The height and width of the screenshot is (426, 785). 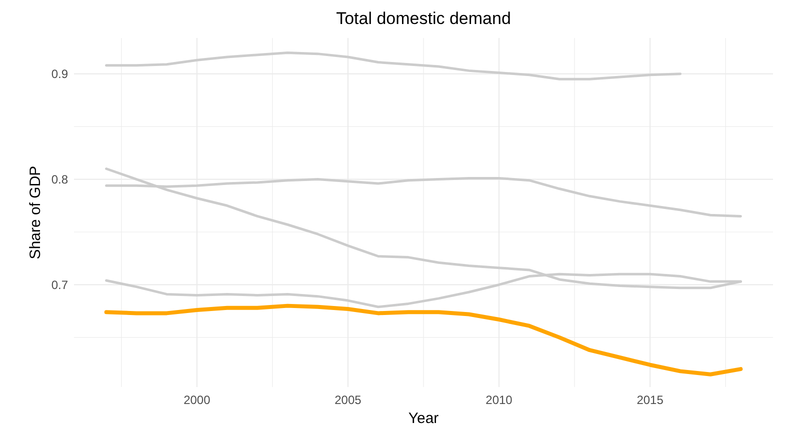 What do you see at coordinates (423, 418) in the screenshot?
I see `x-axis-title: Year` at bounding box center [423, 418].